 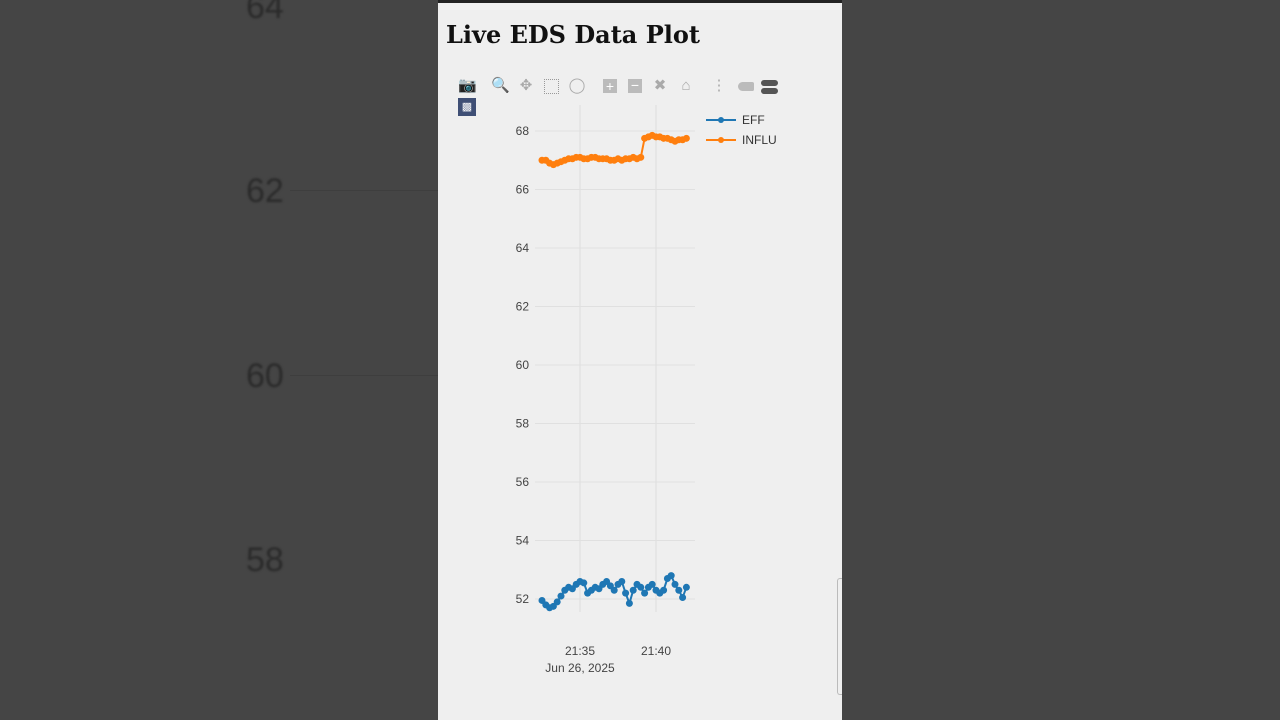 What do you see at coordinates (580, 668) in the screenshot?
I see `x-tick-date: Jun 26, 2025` at bounding box center [580, 668].